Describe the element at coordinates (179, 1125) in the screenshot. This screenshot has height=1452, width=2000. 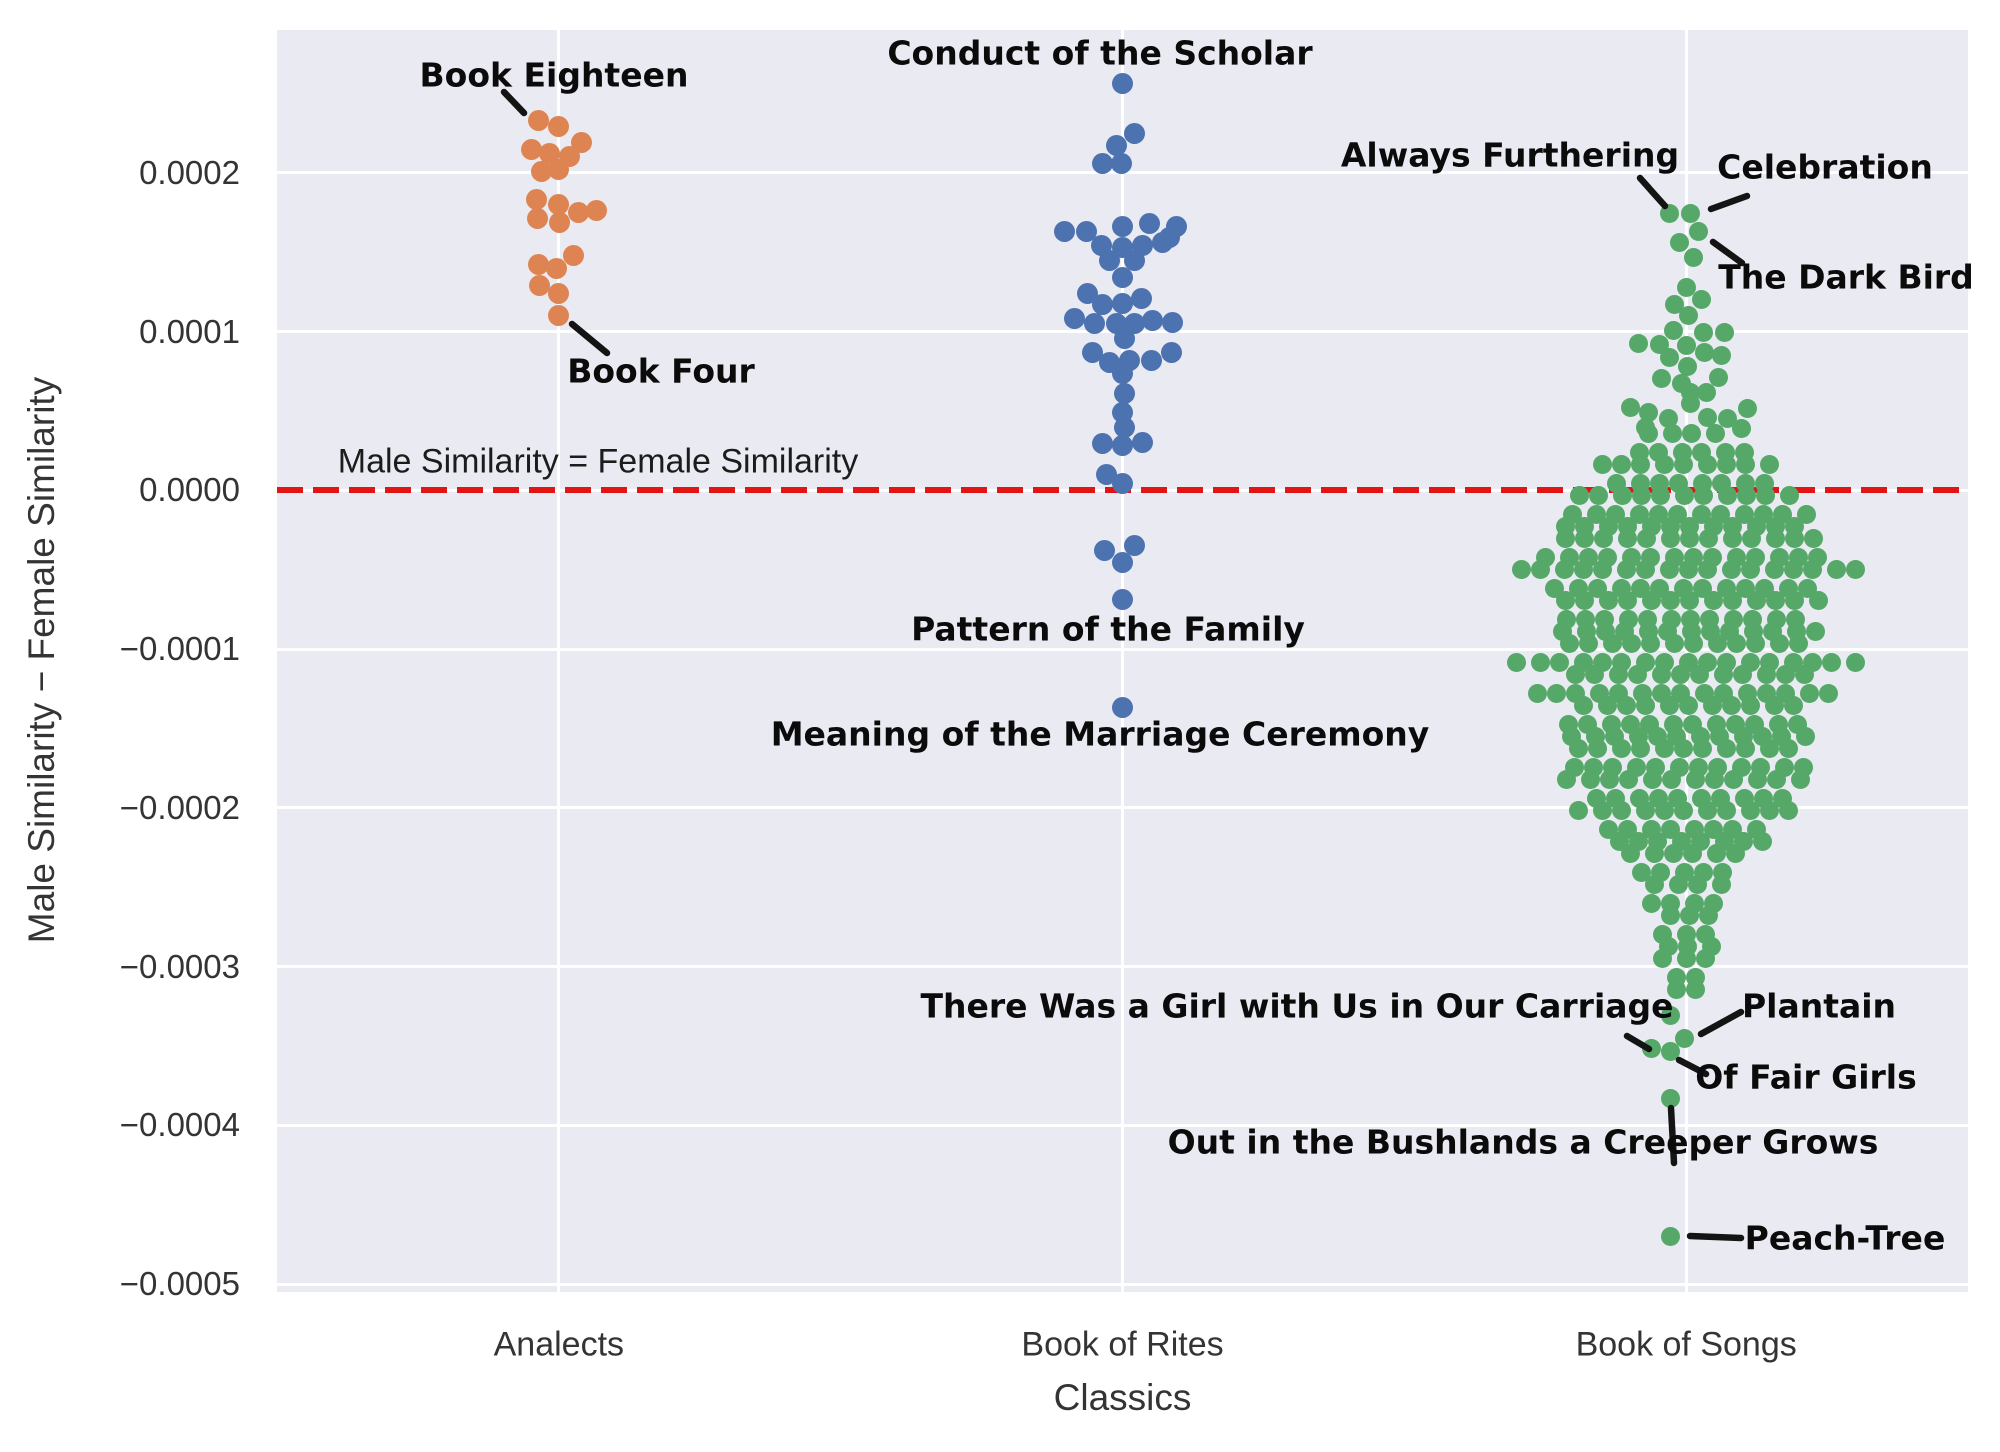
I see `y-tick-label: −0.0004` at that location.